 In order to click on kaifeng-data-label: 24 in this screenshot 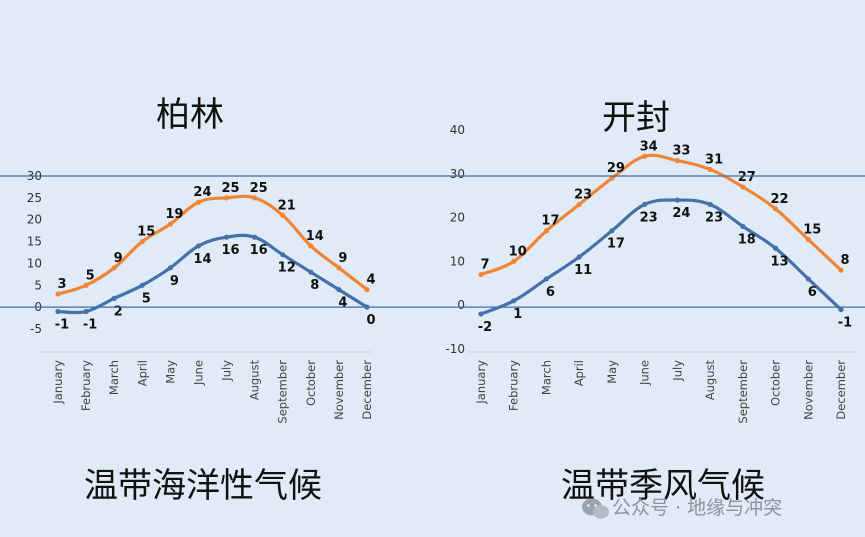, I will do `click(681, 213)`.